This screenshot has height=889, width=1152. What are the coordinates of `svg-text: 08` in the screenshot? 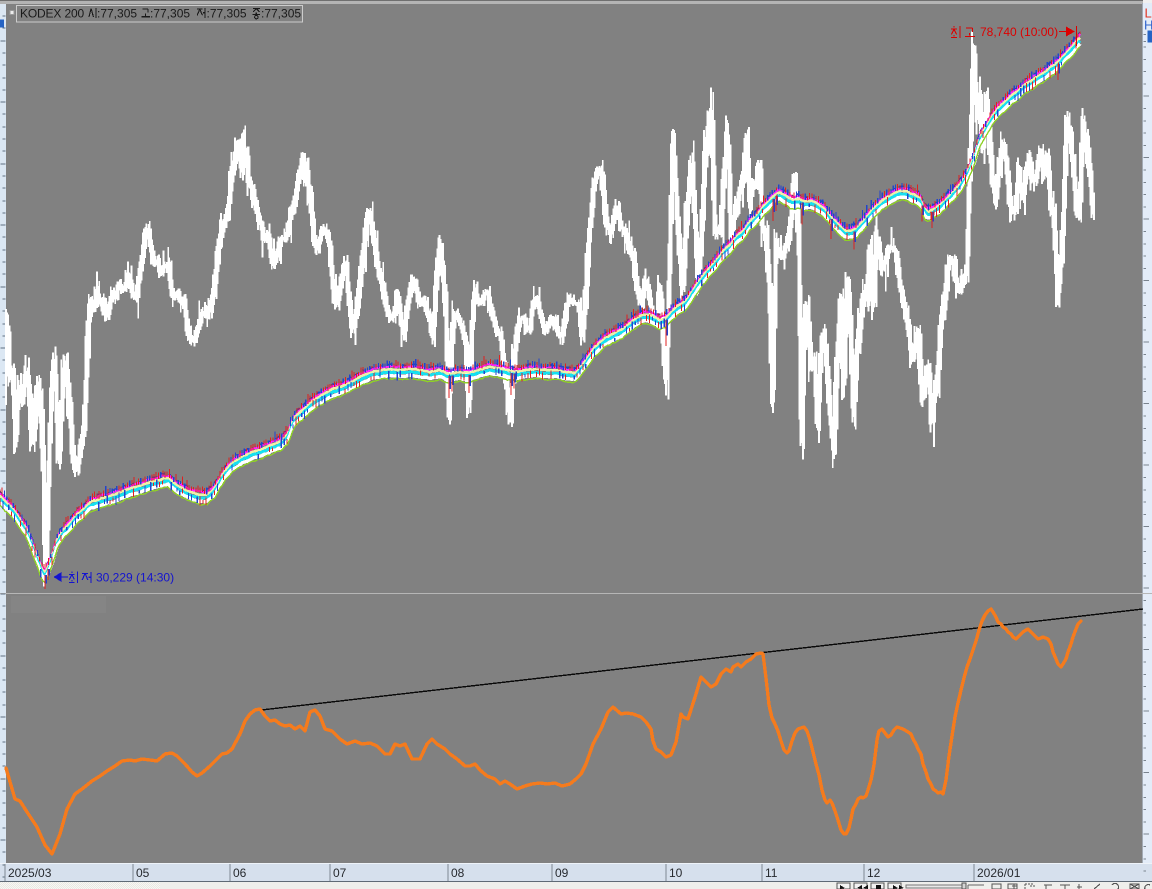 It's located at (458, 873).